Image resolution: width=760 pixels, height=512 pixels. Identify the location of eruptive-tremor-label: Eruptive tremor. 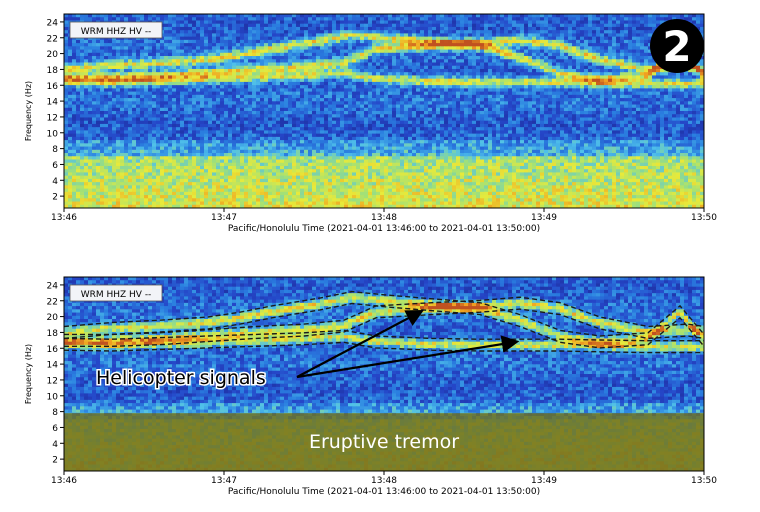
(384, 442).